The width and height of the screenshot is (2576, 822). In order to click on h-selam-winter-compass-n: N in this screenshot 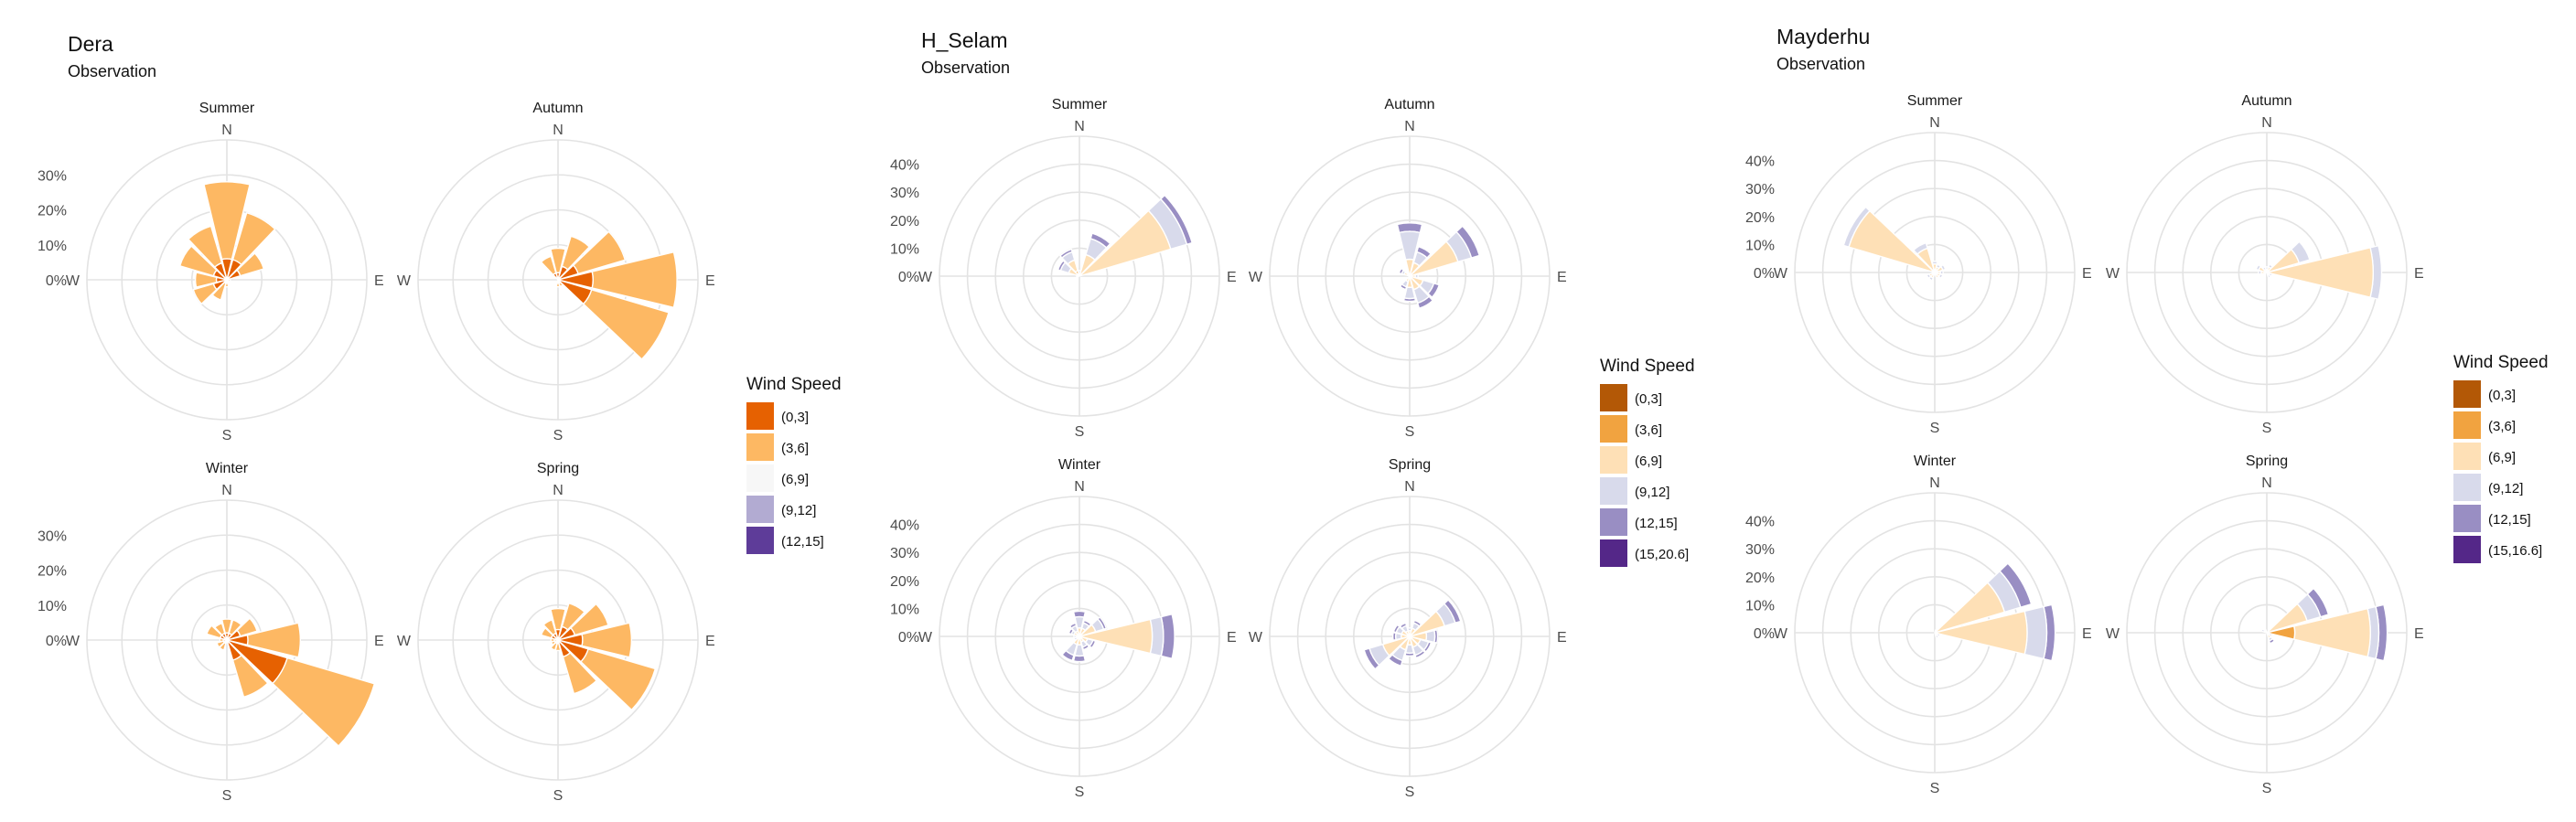, I will do `click(1079, 487)`.